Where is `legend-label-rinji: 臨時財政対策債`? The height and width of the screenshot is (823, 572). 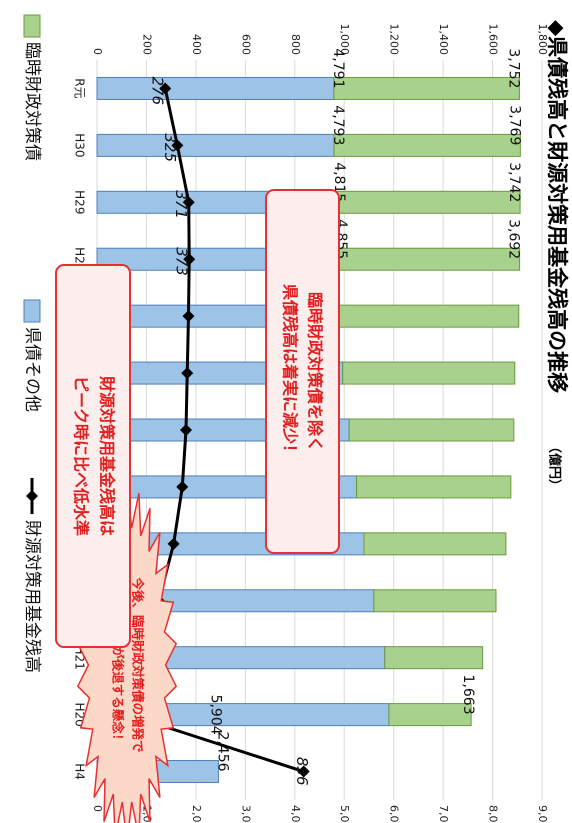
legend-label-rinji: 臨時財政対策債 is located at coordinates (32, 101).